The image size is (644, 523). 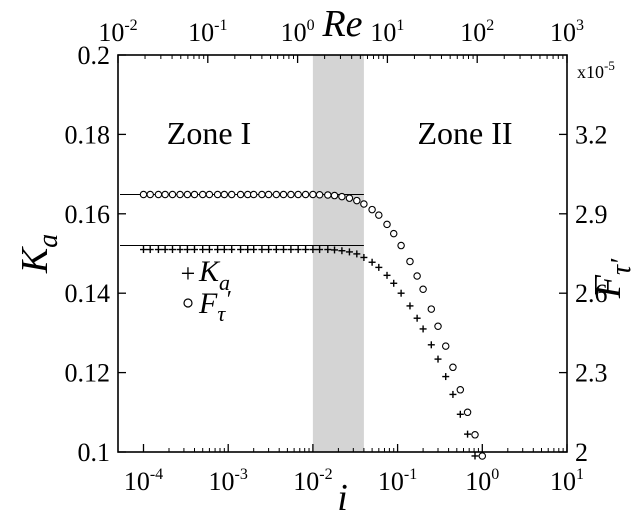 I want to click on y-right-tick-label-3: 2.9, so click(x=591, y=214).